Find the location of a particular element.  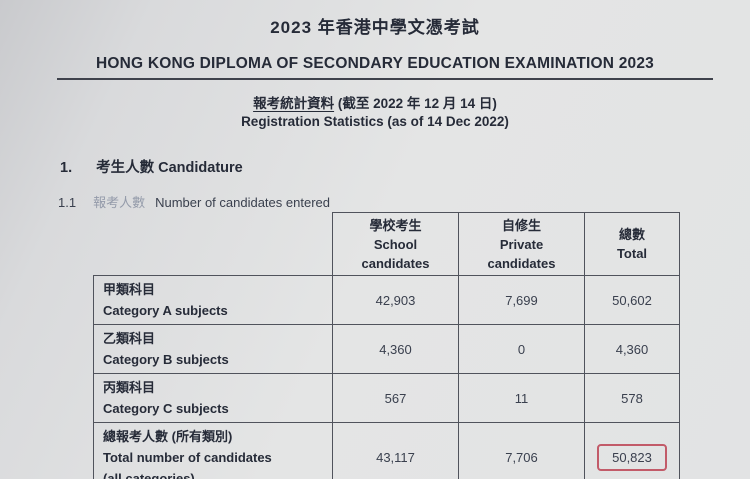

exam-title-chinese: 2023 年香港中學文憑考試 is located at coordinates (375, 27).